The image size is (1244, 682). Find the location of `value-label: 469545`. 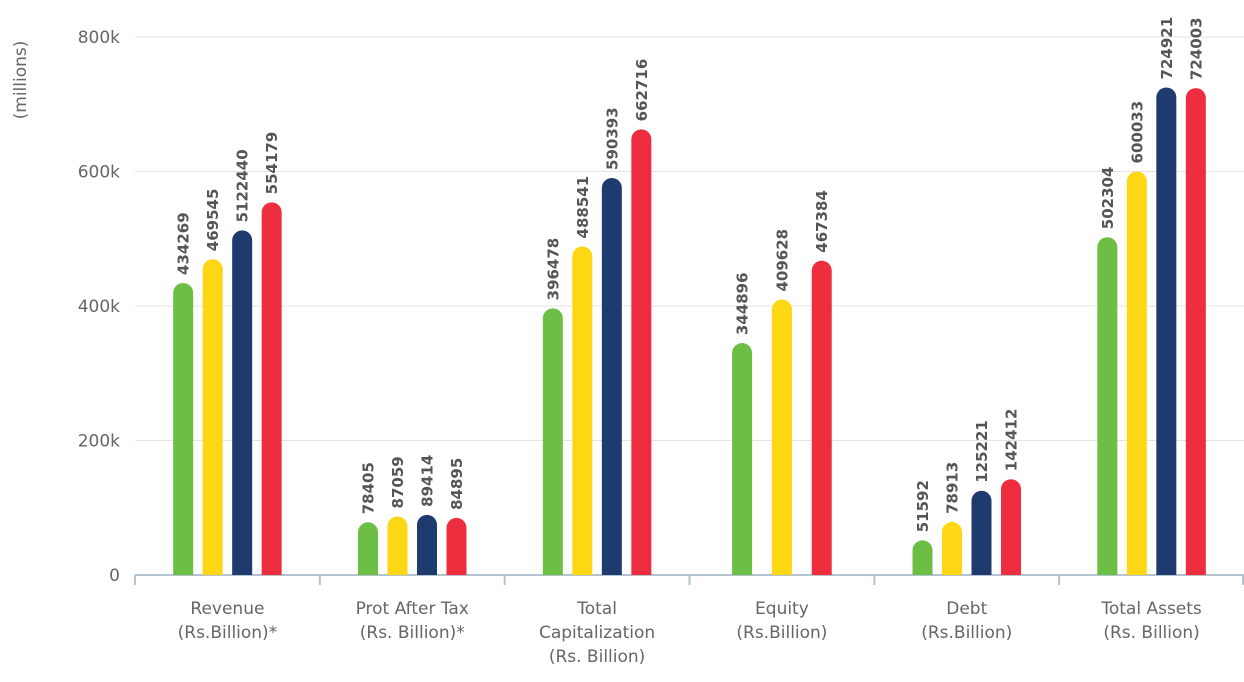

value-label: 469545 is located at coordinates (213, 220).